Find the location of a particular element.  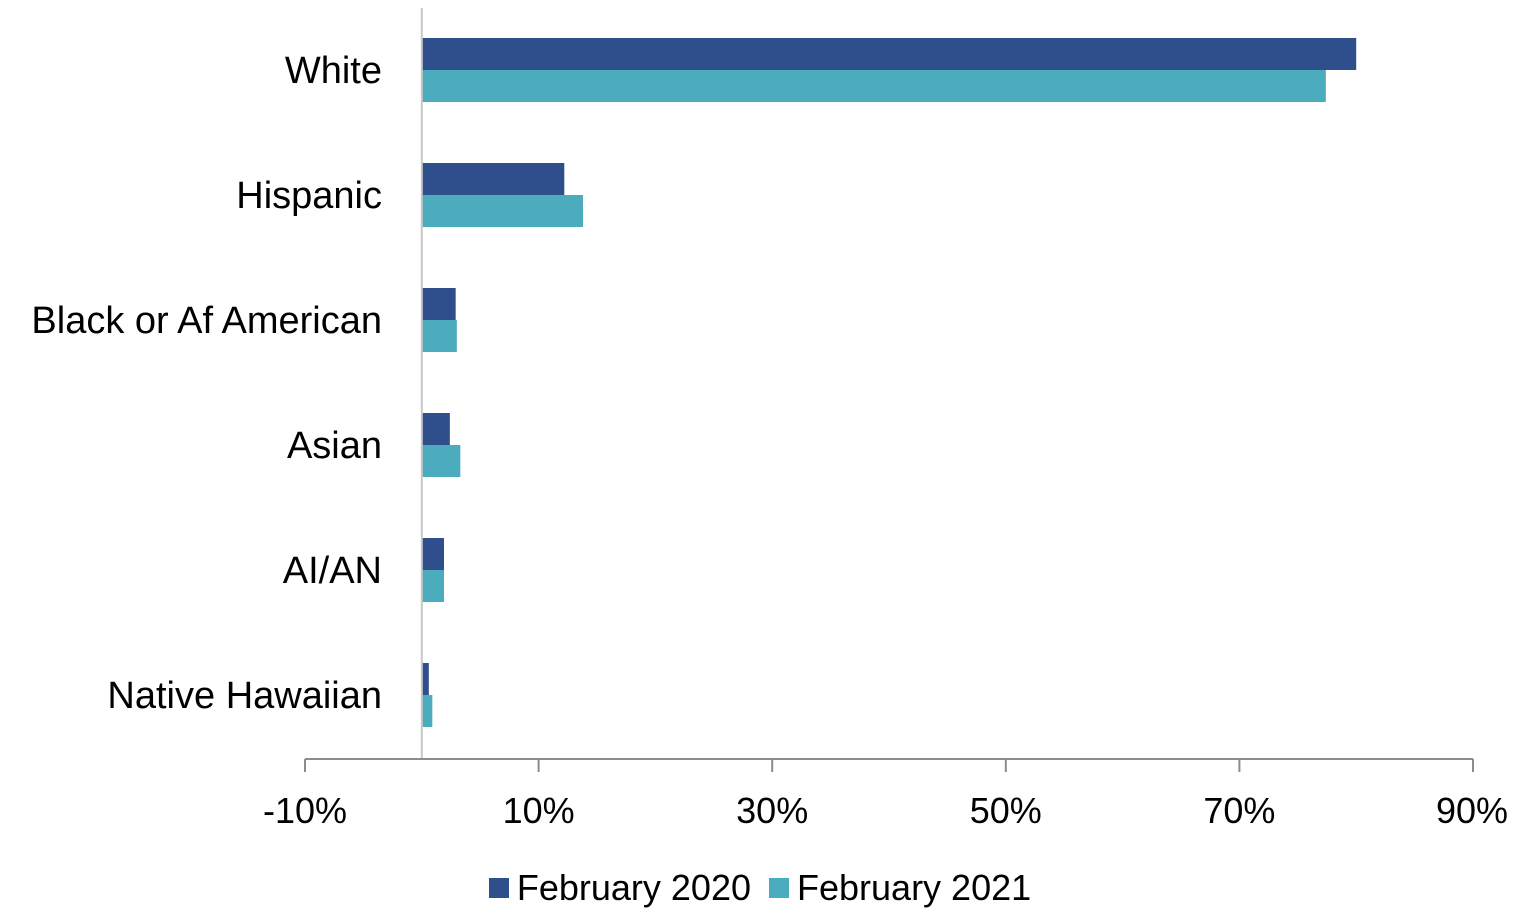

legend-swatch-2021 is located at coordinates (779, 888).